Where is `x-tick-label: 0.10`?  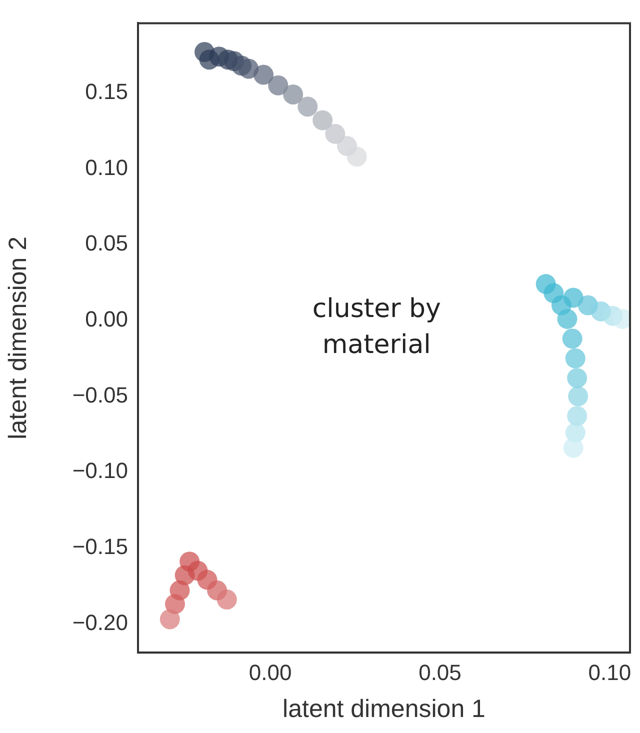 x-tick-label: 0.10 is located at coordinates (610, 672).